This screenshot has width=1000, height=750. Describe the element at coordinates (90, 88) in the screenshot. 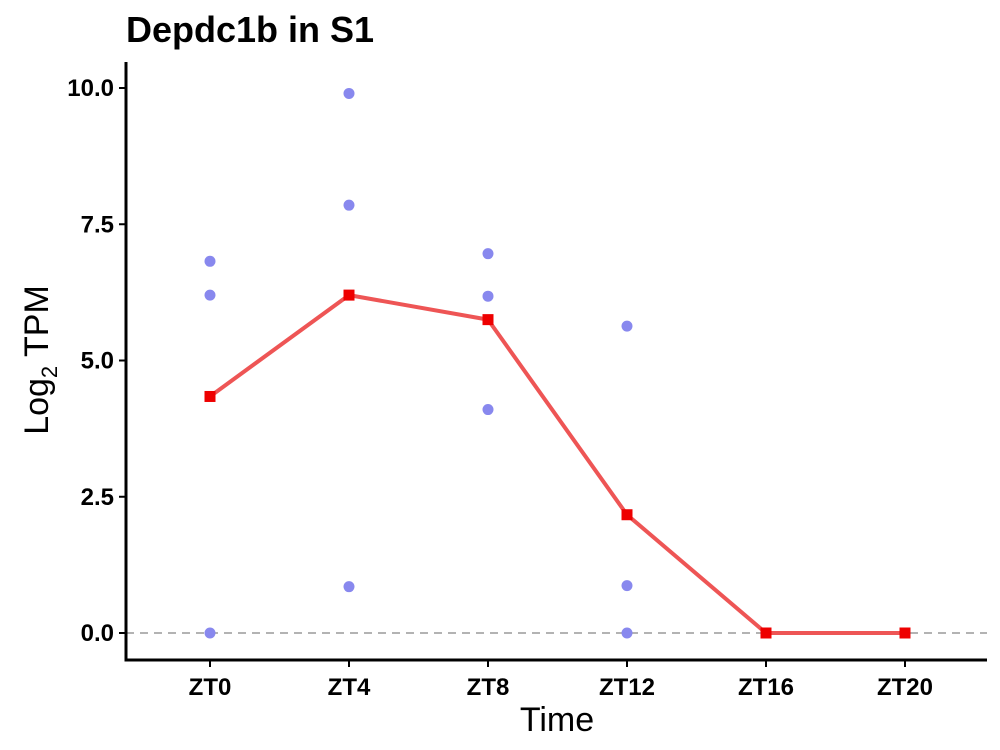

I see `y-tick-label-4: 10.0` at that location.